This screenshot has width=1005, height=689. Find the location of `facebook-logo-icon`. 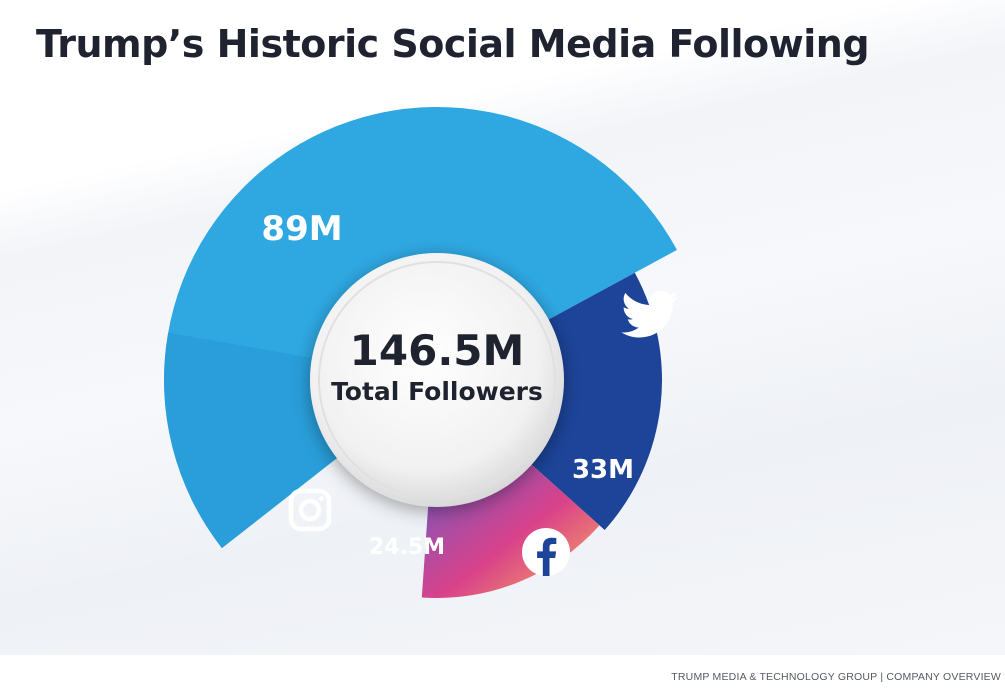

facebook-logo-icon is located at coordinates (546, 552).